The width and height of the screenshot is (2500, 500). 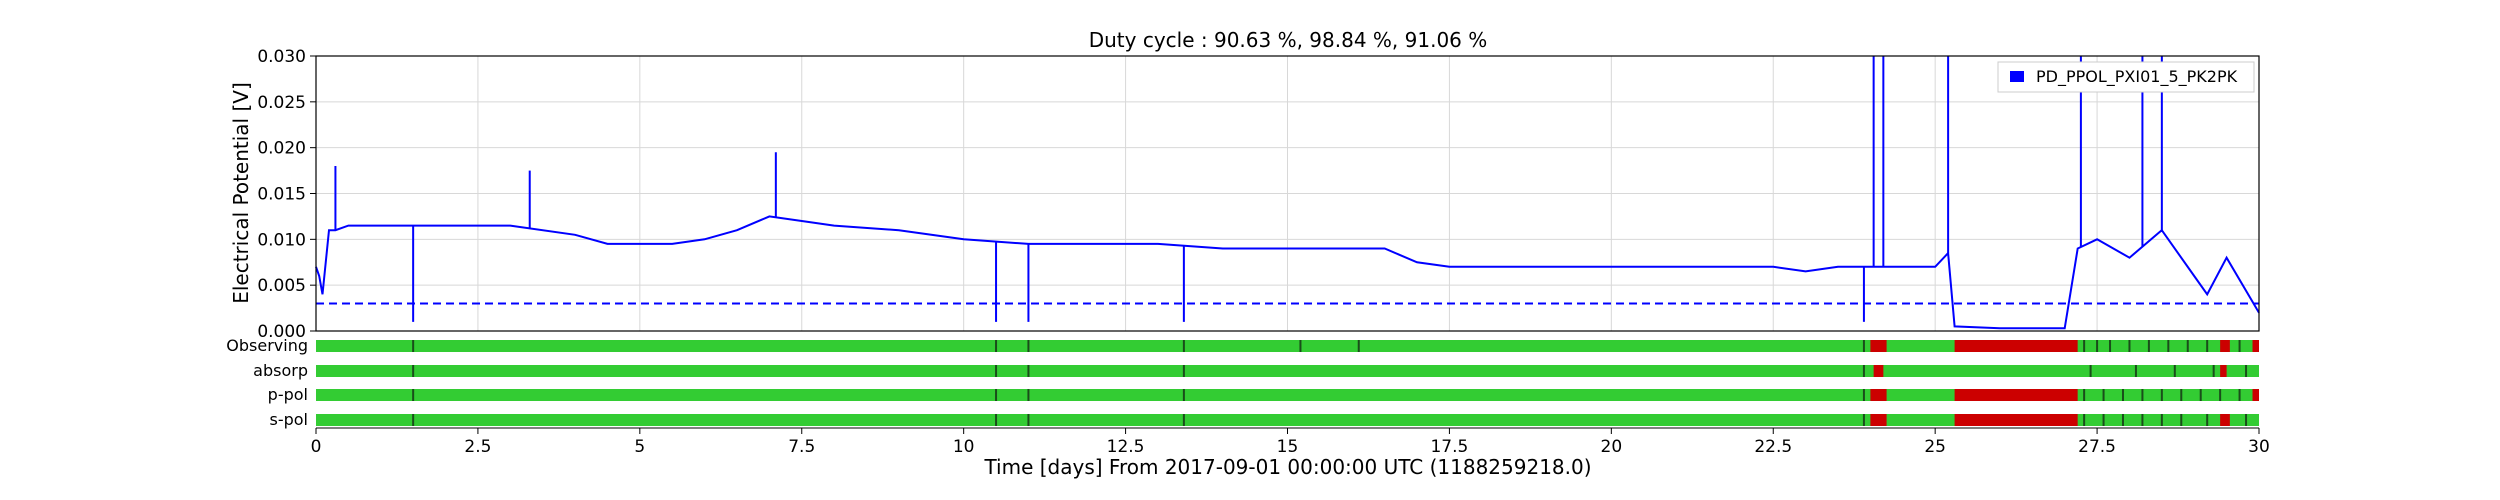 What do you see at coordinates (281, 240) in the screenshot?
I see `y-tick-label: 0.010` at bounding box center [281, 240].